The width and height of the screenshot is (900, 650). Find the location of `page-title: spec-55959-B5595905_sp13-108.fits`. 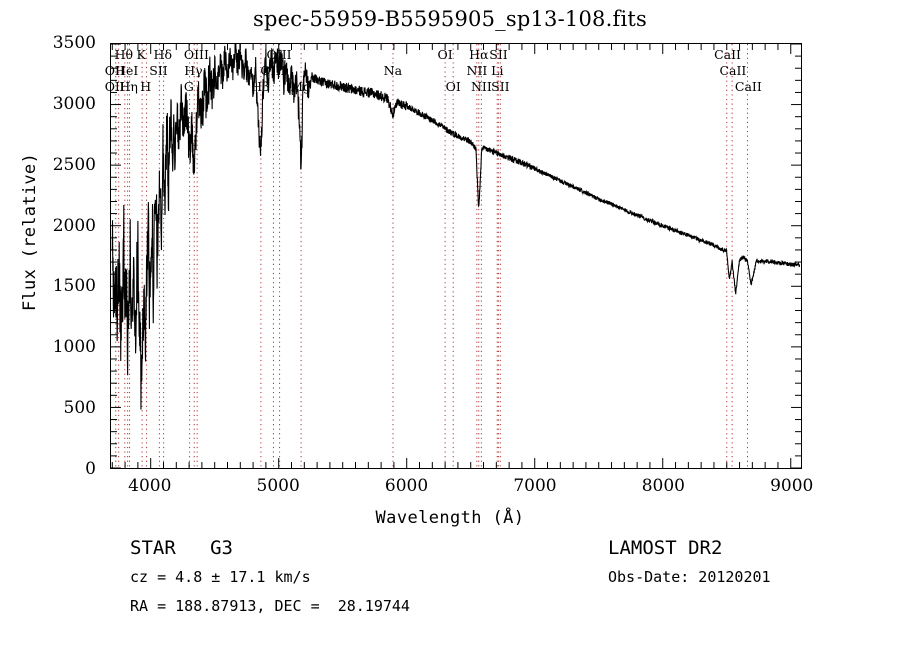

page-title: spec-55959-B5595905_sp13-108.fits is located at coordinates (450, 19).